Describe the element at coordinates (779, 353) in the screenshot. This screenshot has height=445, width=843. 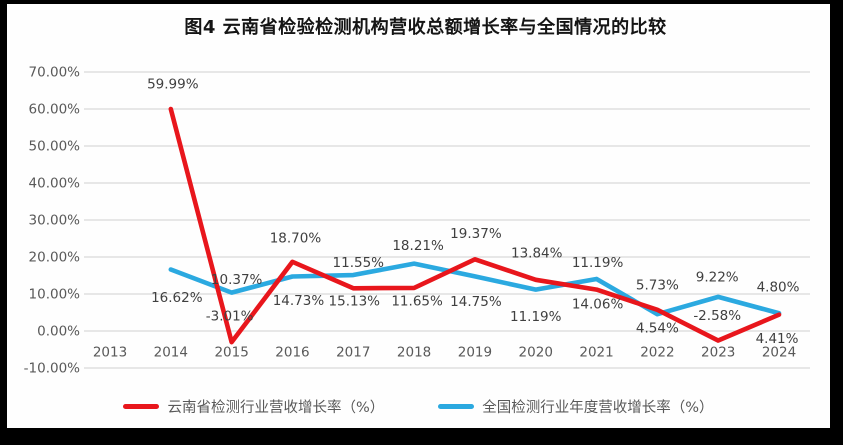
I see `x-tick-label: 2024` at that location.